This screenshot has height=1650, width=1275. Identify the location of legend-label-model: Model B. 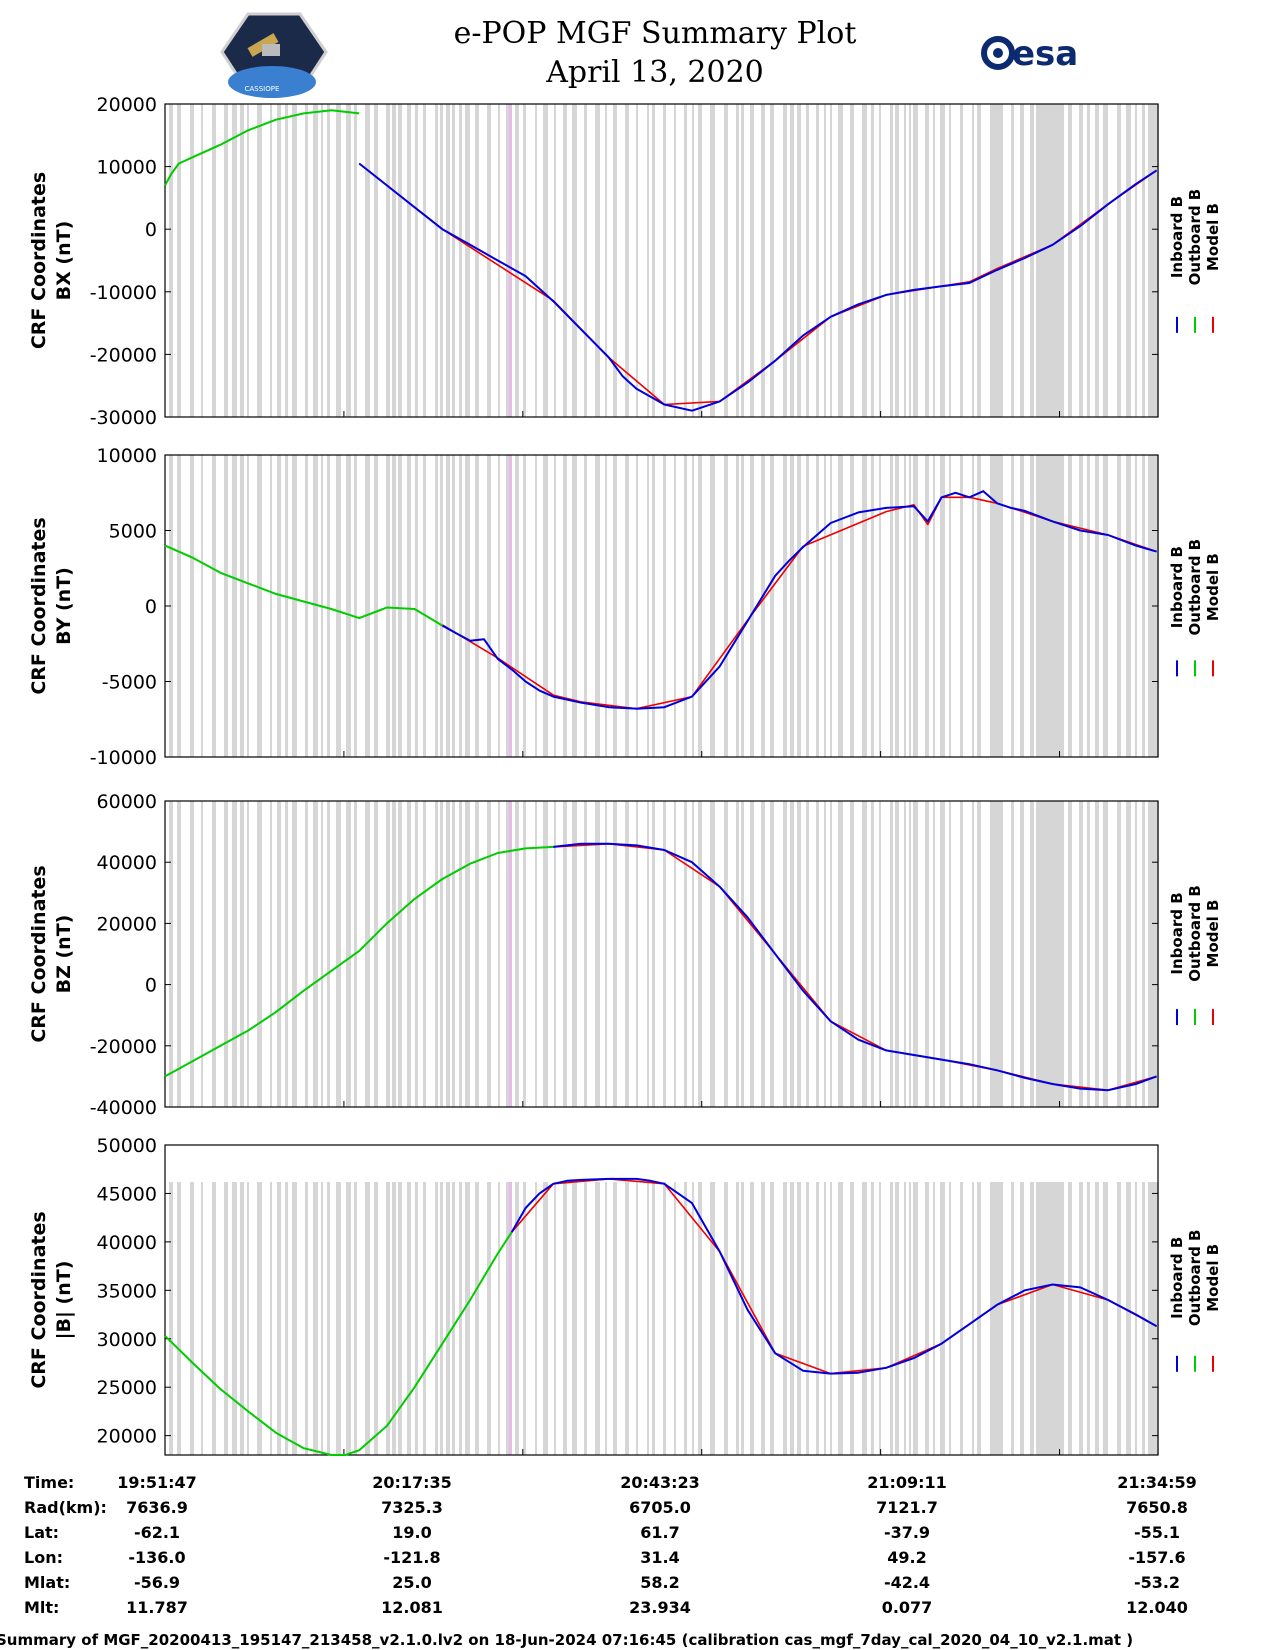
(1213, 237).